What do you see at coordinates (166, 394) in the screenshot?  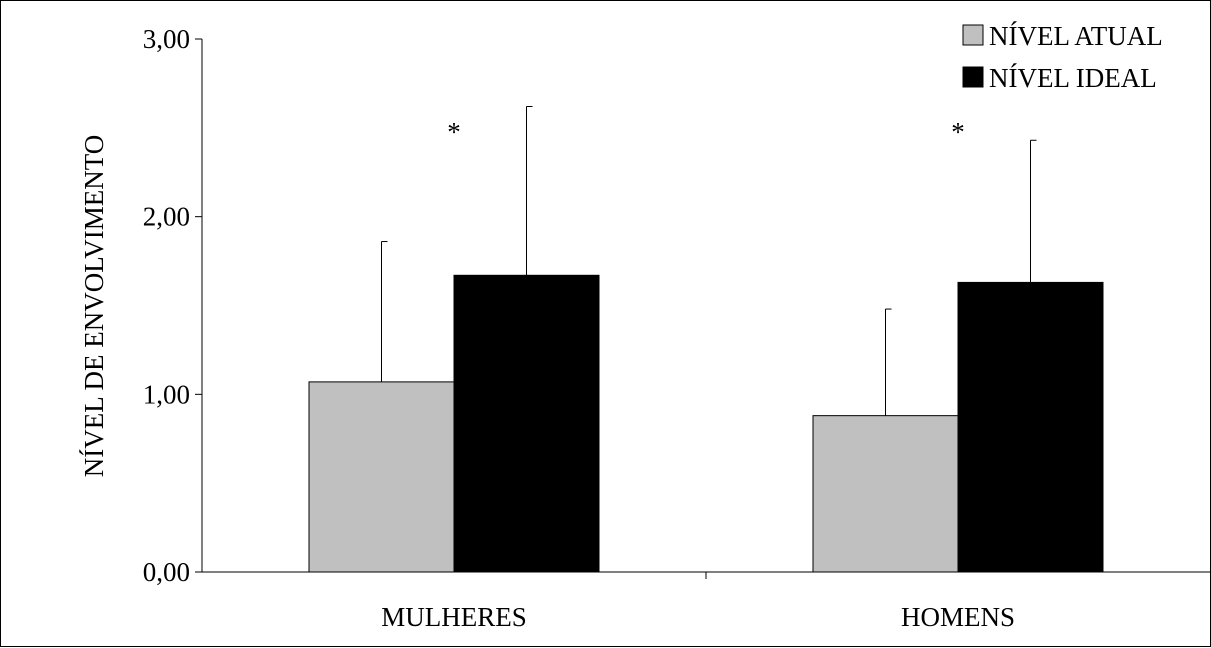 I see `y-tick-label: 1,00` at bounding box center [166, 394].